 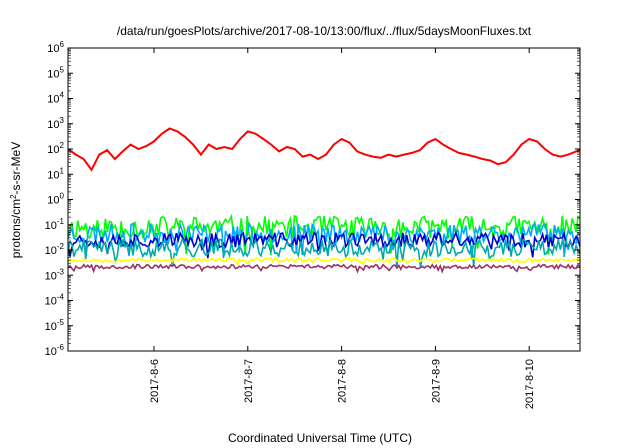 What do you see at coordinates (55, 325) in the screenshot?
I see `y-tick-label: 10⁻⁵` at bounding box center [55, 325].